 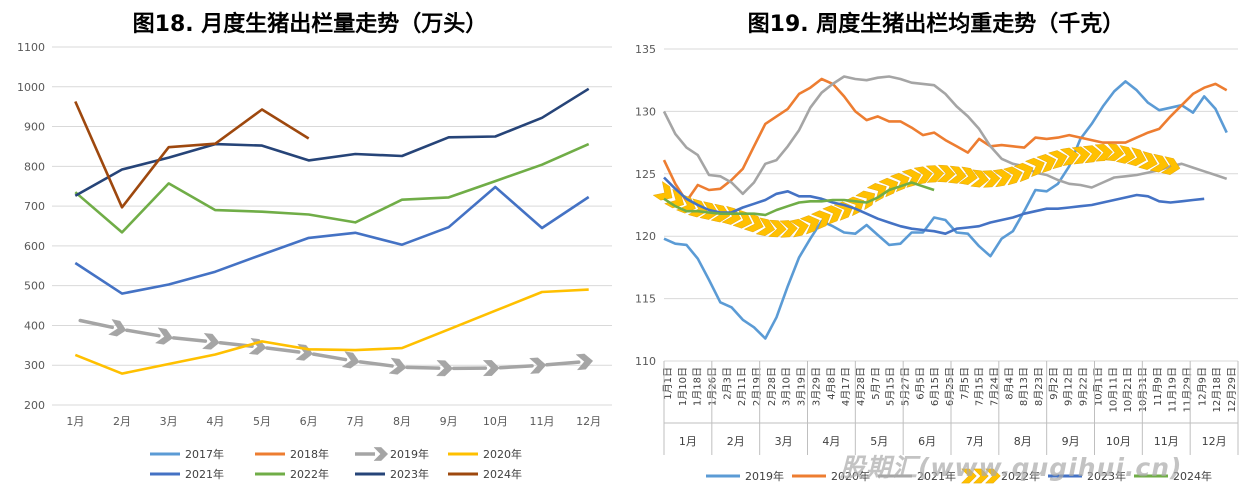 What do you see at coordinates (1118, 441) in the screenshot?
I see `month-label: 10月` at bounding box center [1118, 441].